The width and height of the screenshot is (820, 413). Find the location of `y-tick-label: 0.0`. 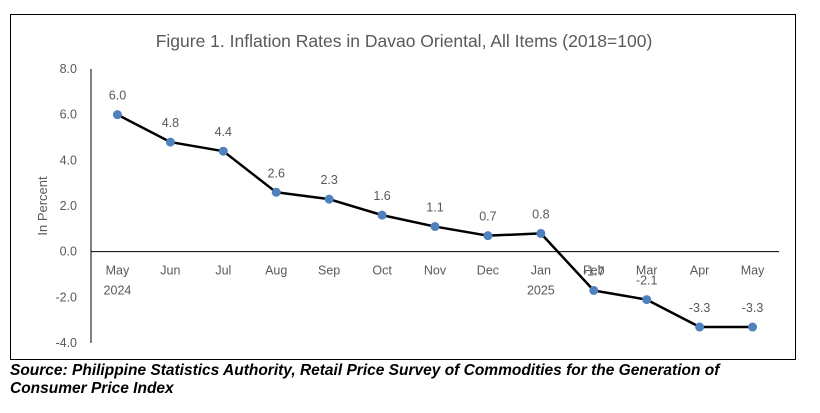

y-tick-label: 0.0 is located at coordinates (68, 252).